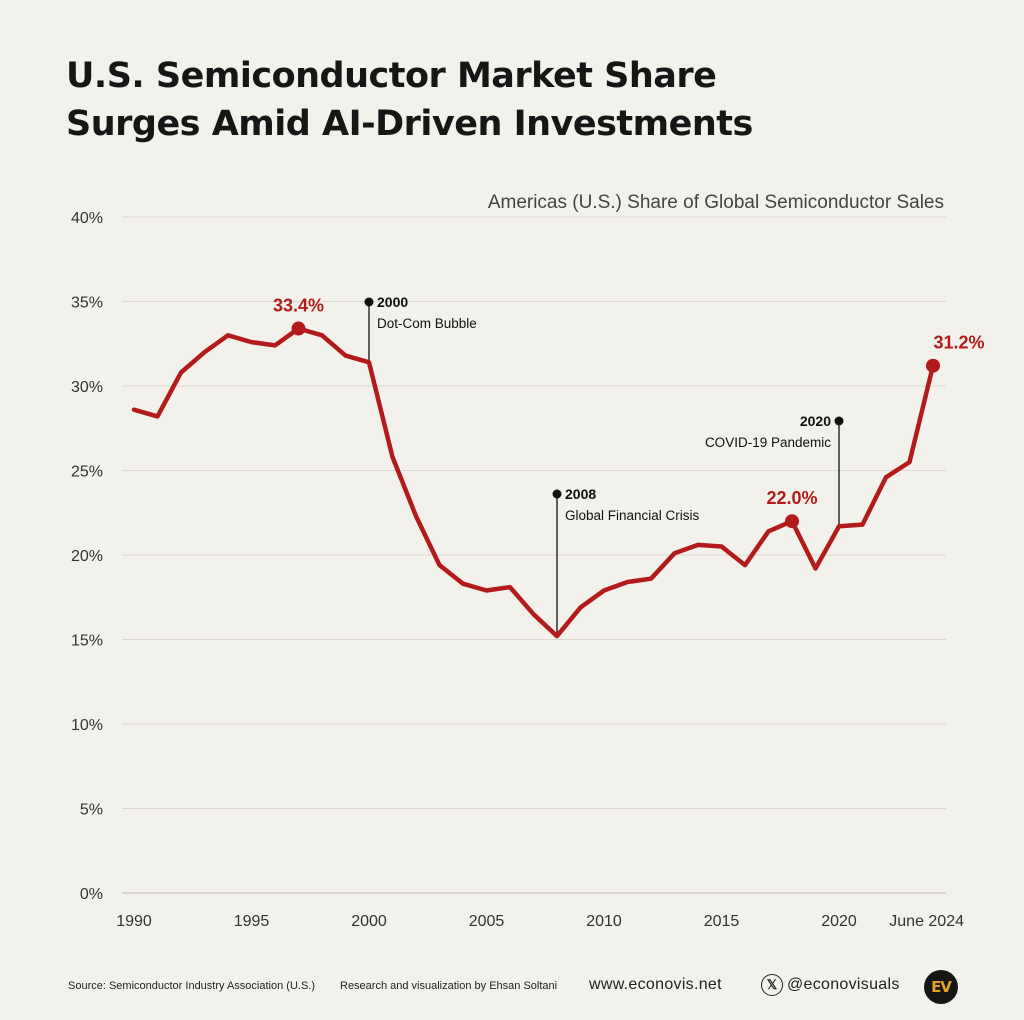  Describe the element at coordinates (87, 472) in the screenshot. I see `y-tick-label: 25%` at that location.